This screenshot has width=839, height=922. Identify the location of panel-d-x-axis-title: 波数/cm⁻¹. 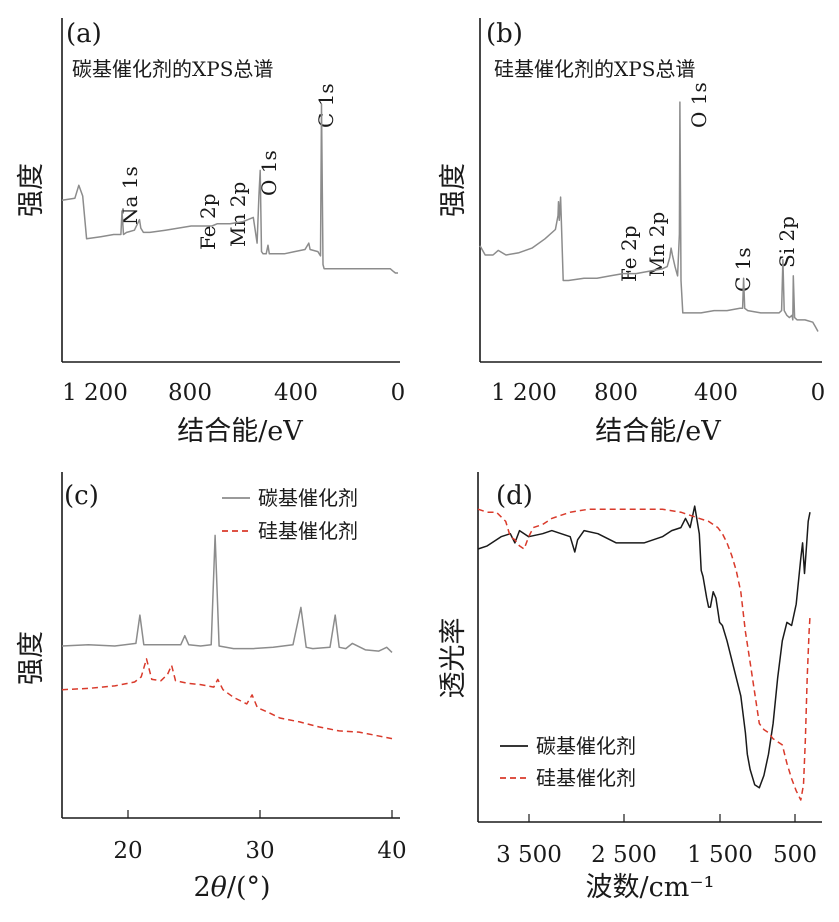
(650, 887).